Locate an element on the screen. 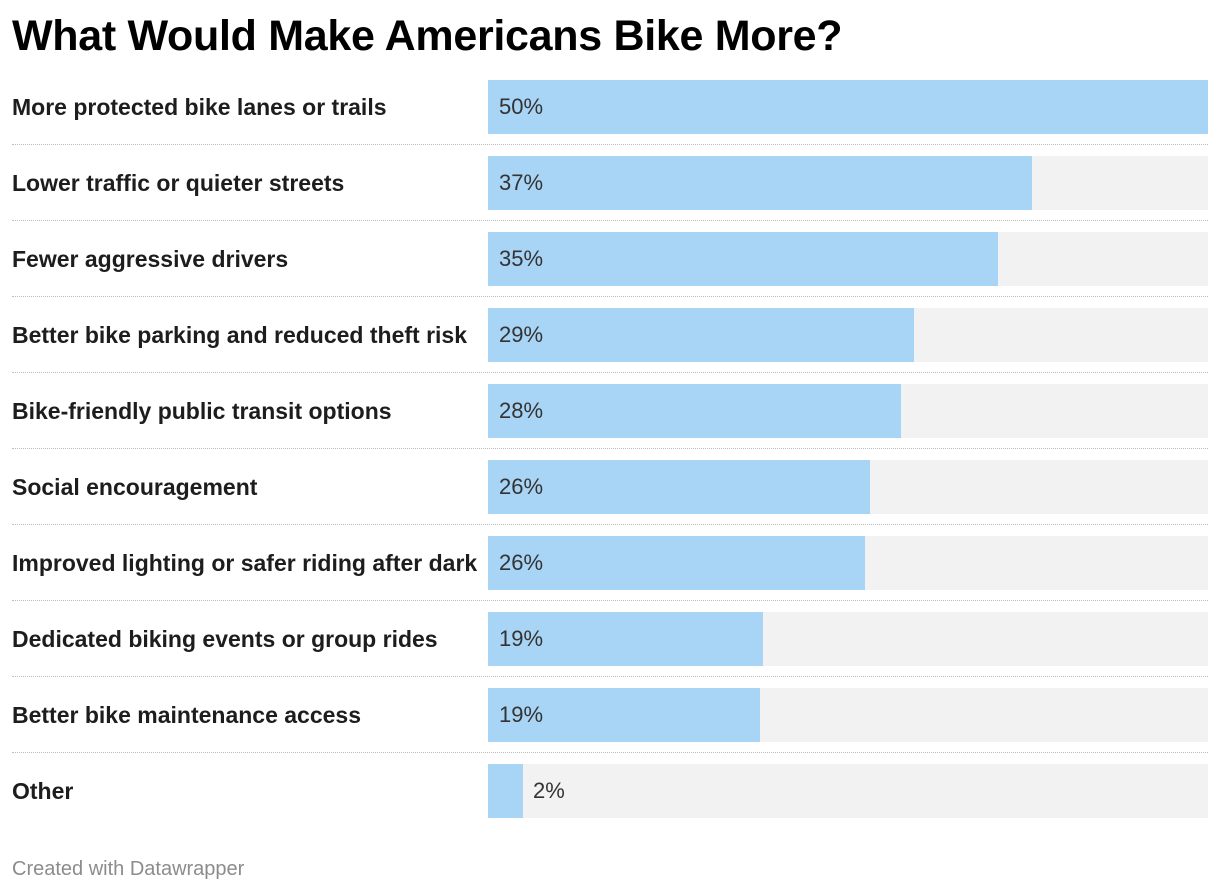 This screenshot has width=1220, height=894. bar-category-label: Fewer aggressive drivers is located at coordinates (150, 259).